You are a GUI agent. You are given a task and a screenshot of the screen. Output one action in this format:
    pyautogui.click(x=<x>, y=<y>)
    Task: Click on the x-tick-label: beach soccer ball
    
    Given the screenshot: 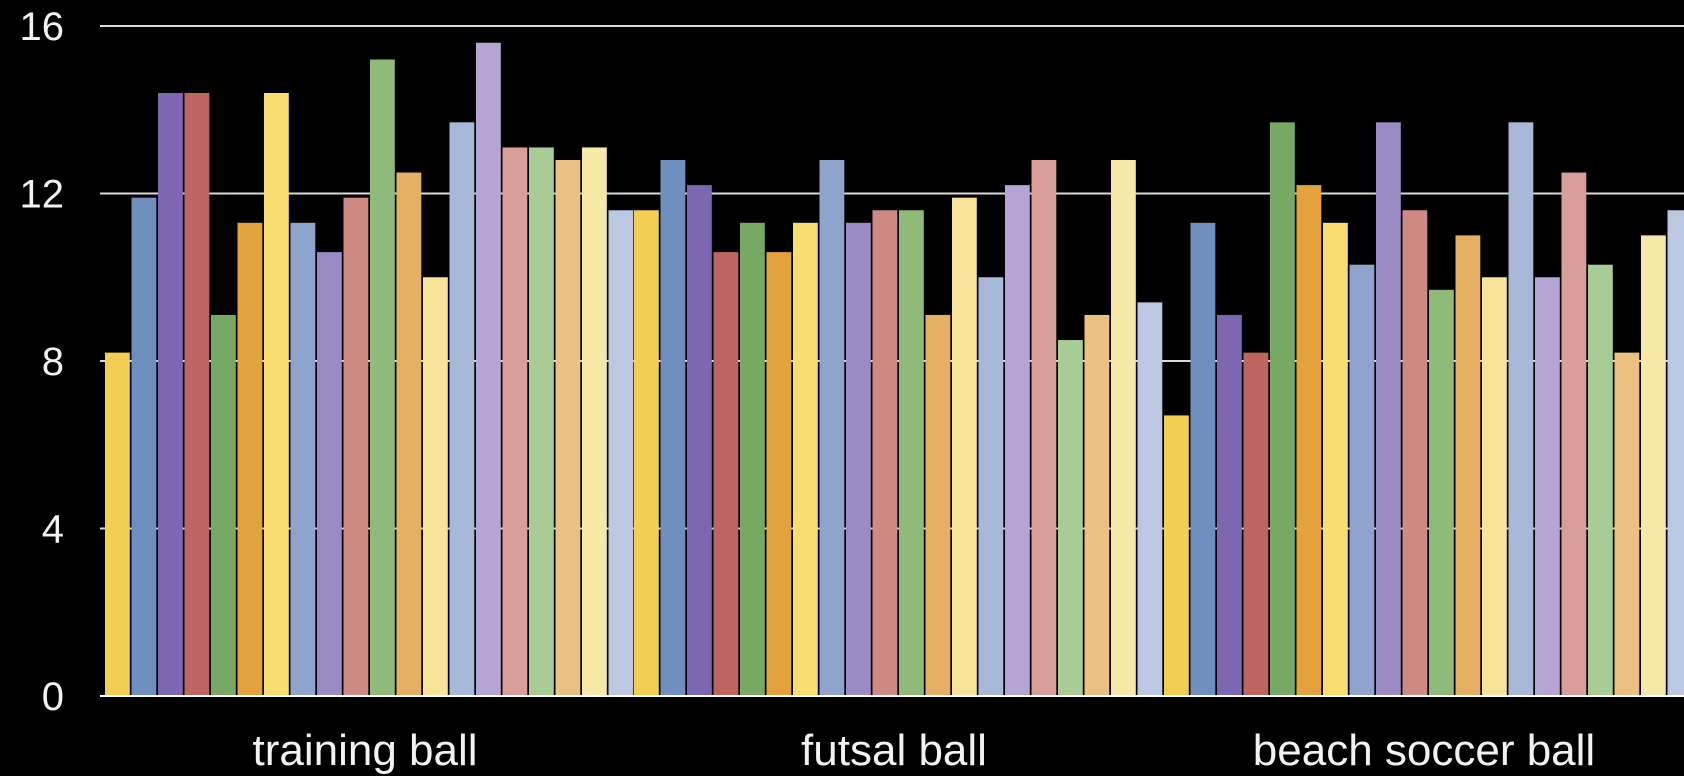 What is the action you would take?
    pyautogui.click(x=1424, y=750)
    